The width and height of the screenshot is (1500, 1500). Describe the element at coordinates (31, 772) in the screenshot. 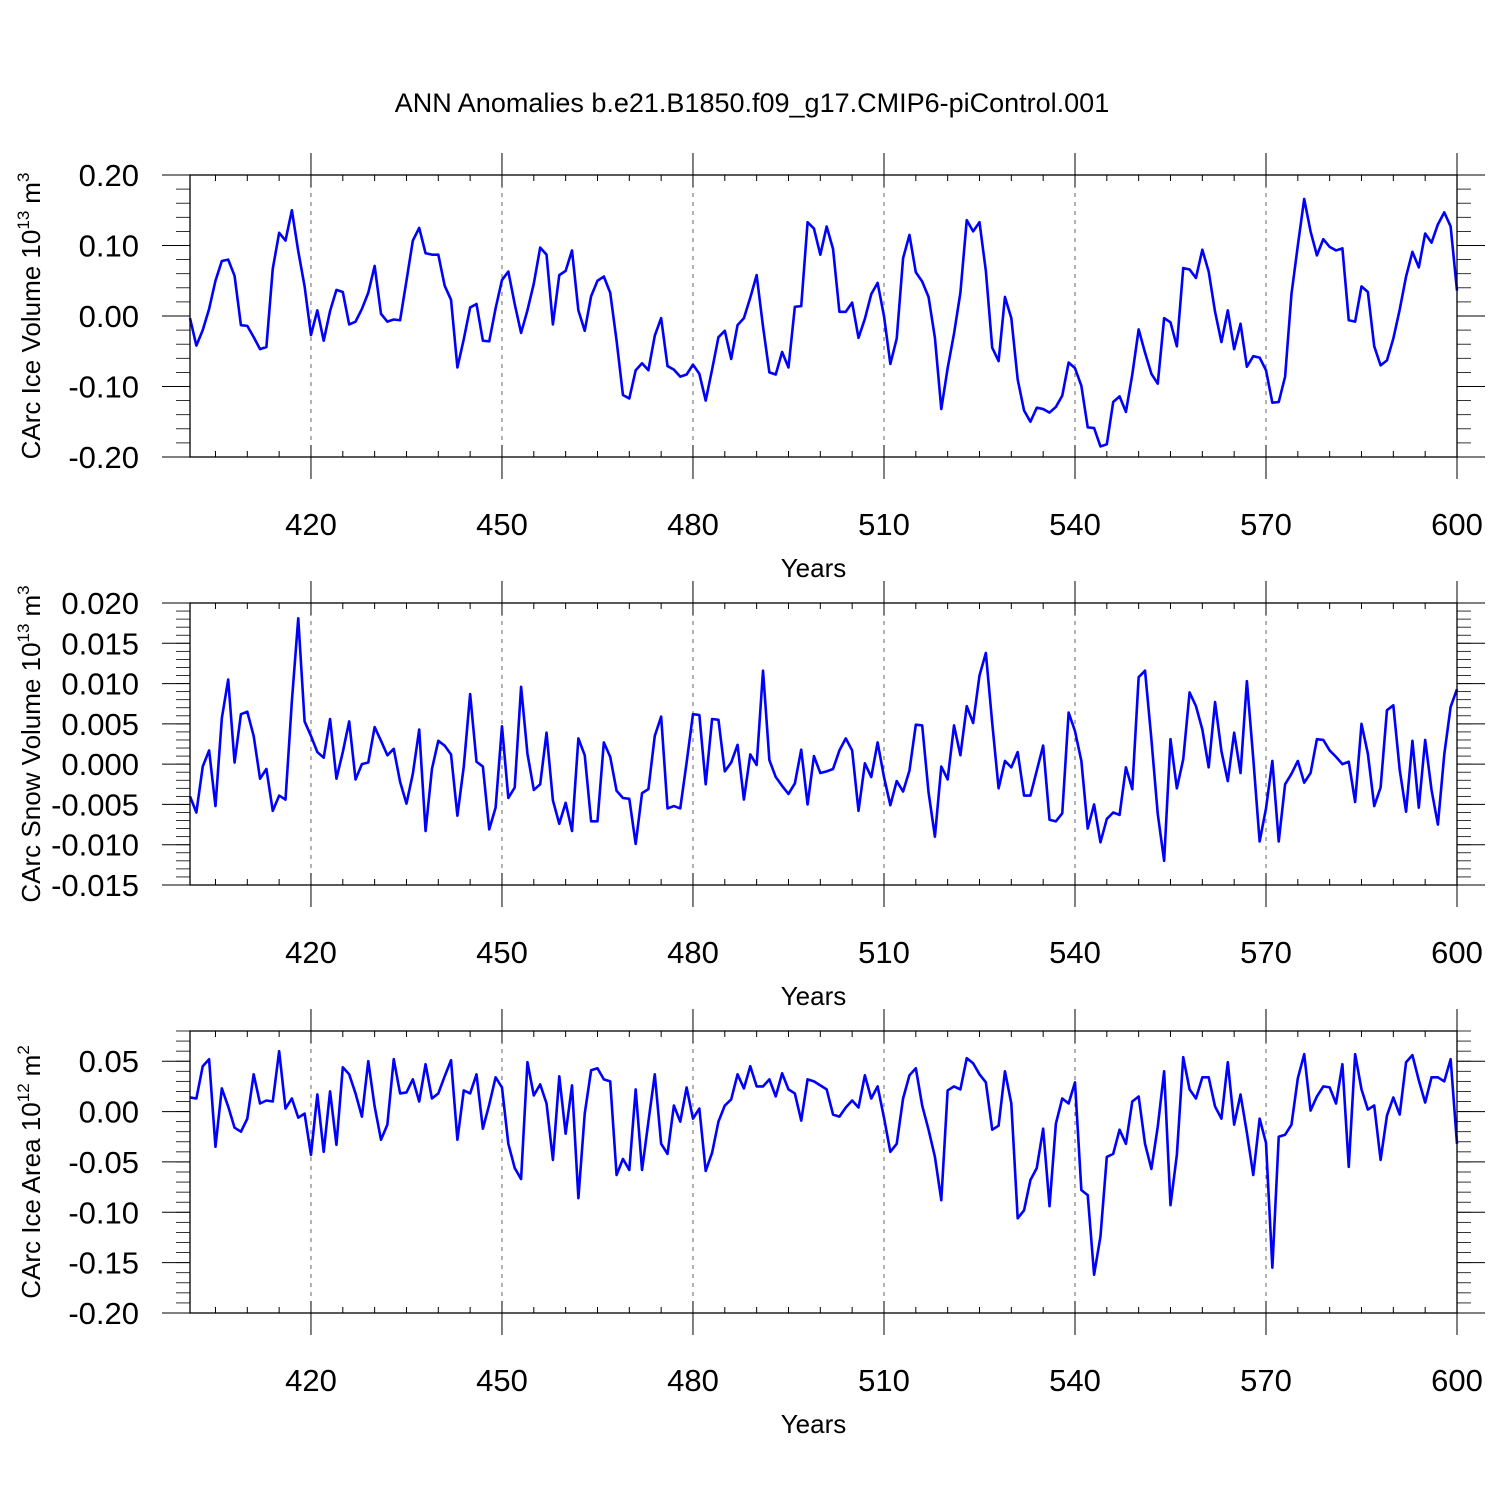

I see `y-axis-label-text: CArc Snow Volume 10` at that location.